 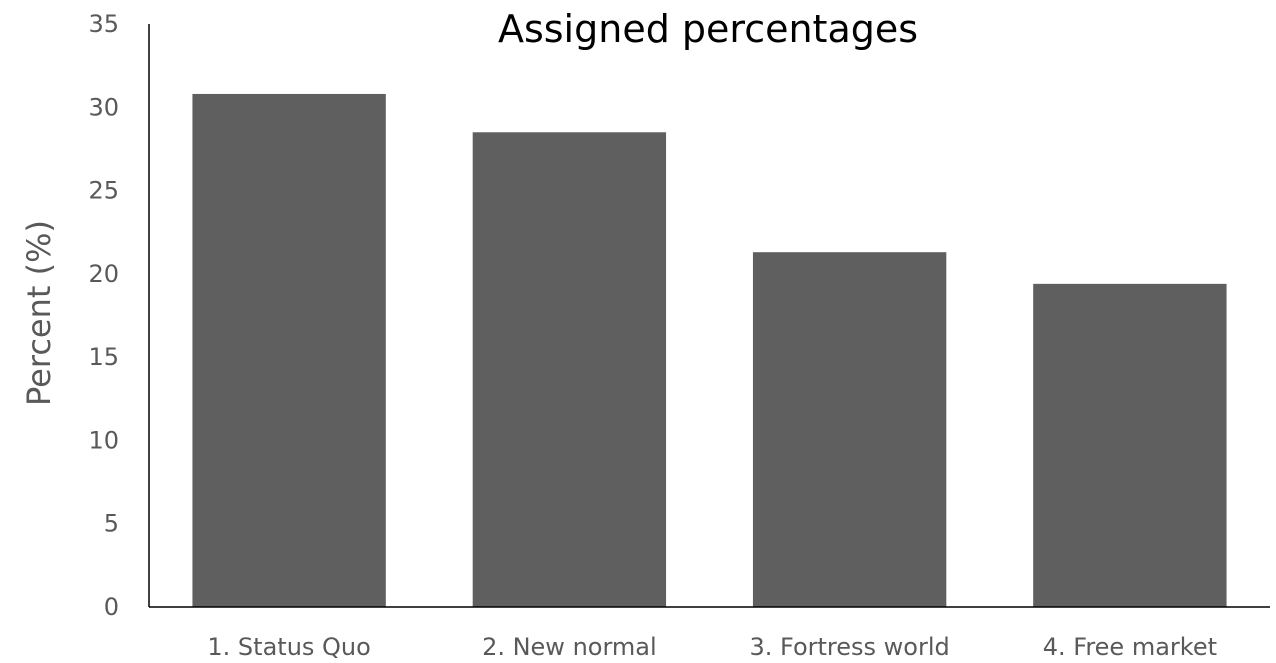 I want to click on y-tick-label: 25, so click(x=103, y=191).